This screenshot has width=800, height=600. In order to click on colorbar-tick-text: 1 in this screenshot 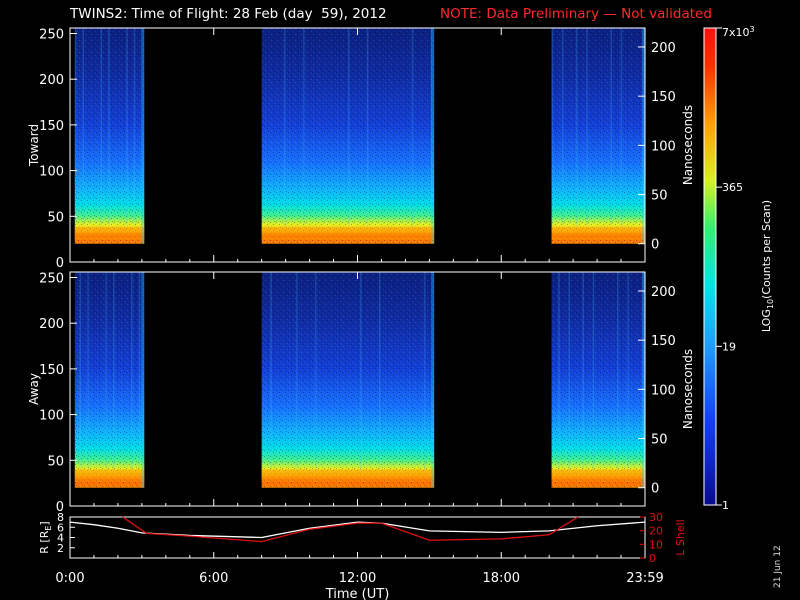, I will do `click(725, 505)`.